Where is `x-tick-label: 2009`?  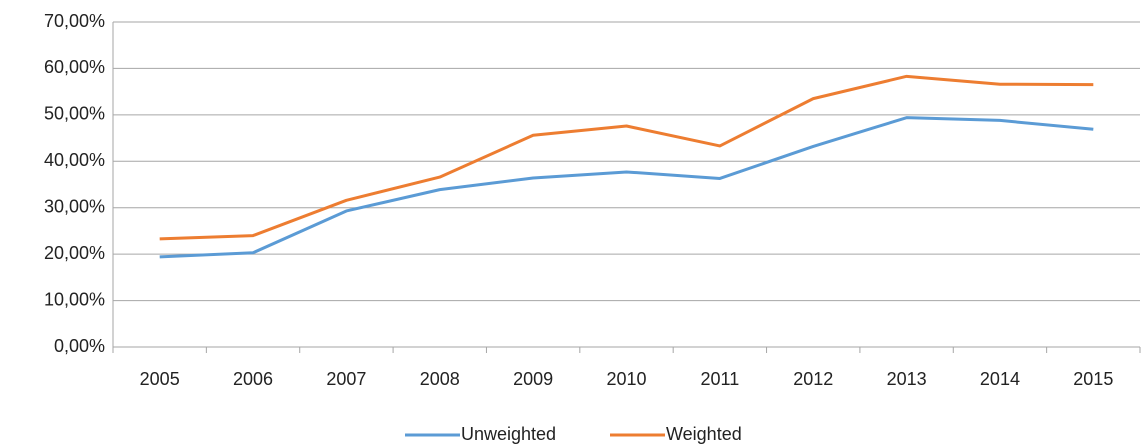 x-tick-label: 2009 is located at coordinates (533, 379).